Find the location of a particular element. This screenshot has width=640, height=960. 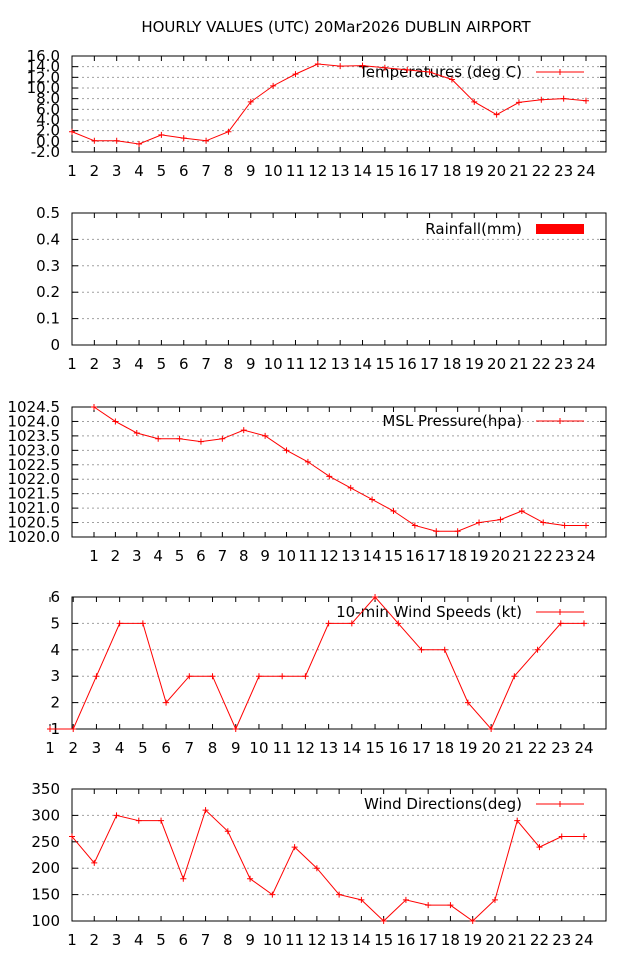

y-tick-label: 5 is located at coordinates (55, 623).